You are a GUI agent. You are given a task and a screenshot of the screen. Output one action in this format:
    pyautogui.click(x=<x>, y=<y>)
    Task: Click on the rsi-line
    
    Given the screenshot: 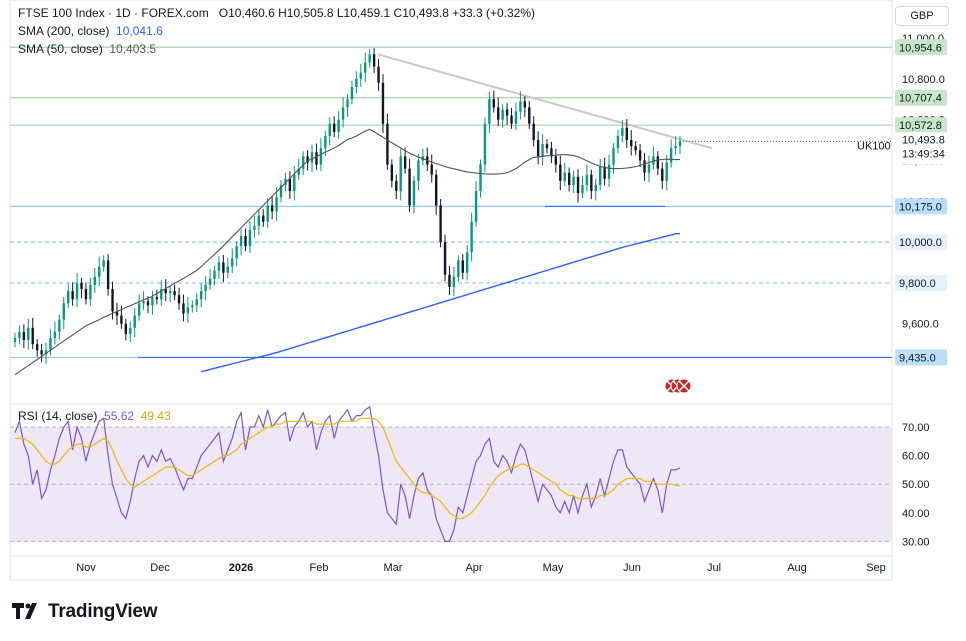 What is the action you would take?
    pyautogui.click(x=347, y=474)
    